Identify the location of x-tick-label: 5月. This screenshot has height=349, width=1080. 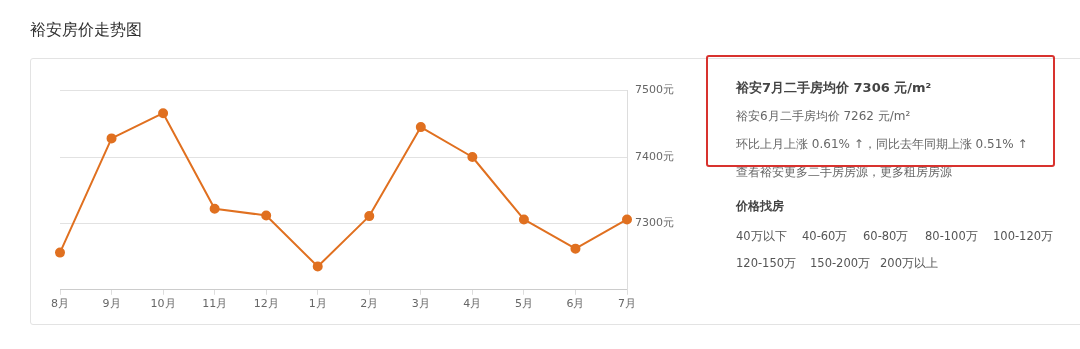
(523, 304).